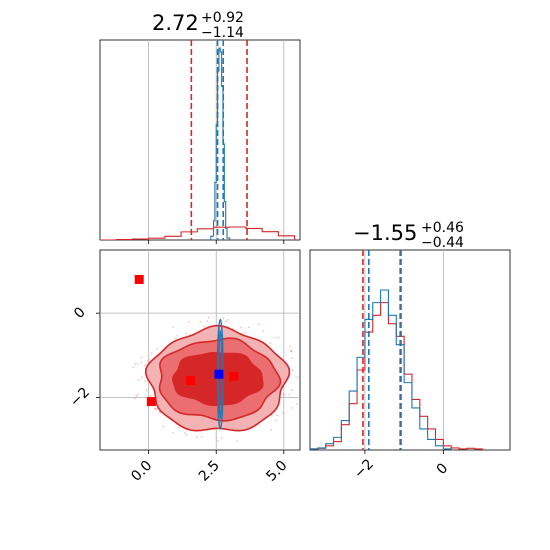 The image size is (550, 550). I want to click on marginal-2-title-main: −1.55, so click(385, 233).